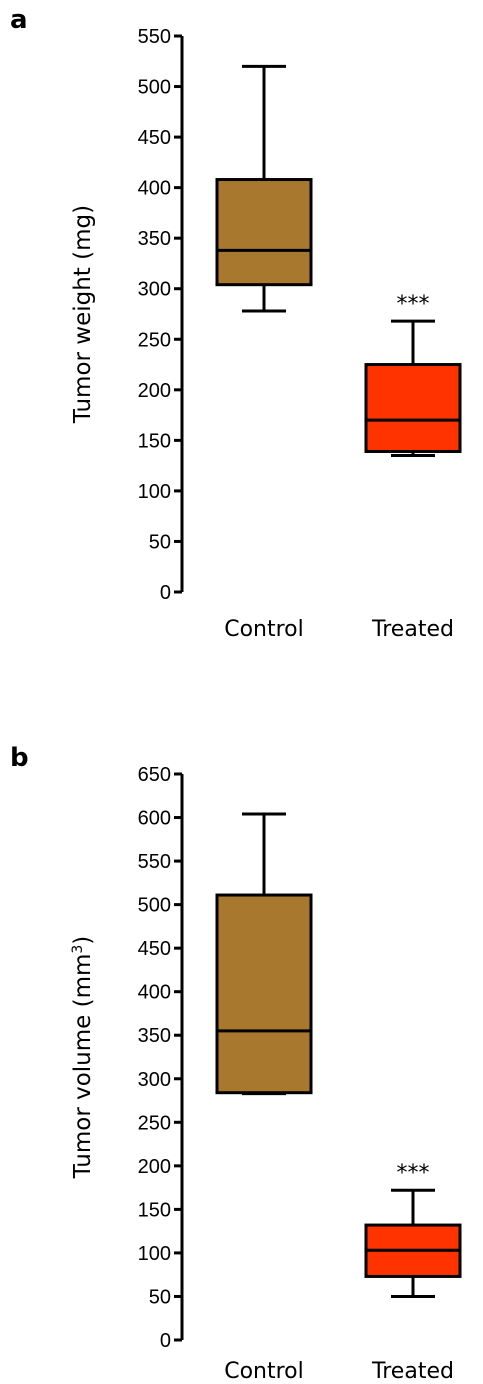 Image resolution: width=483 pixels, height=1384 pixels. What do you see at coordinates (19, 20) in the screenshot?
I see `panel-label: a` at bounding box center [19, 20].